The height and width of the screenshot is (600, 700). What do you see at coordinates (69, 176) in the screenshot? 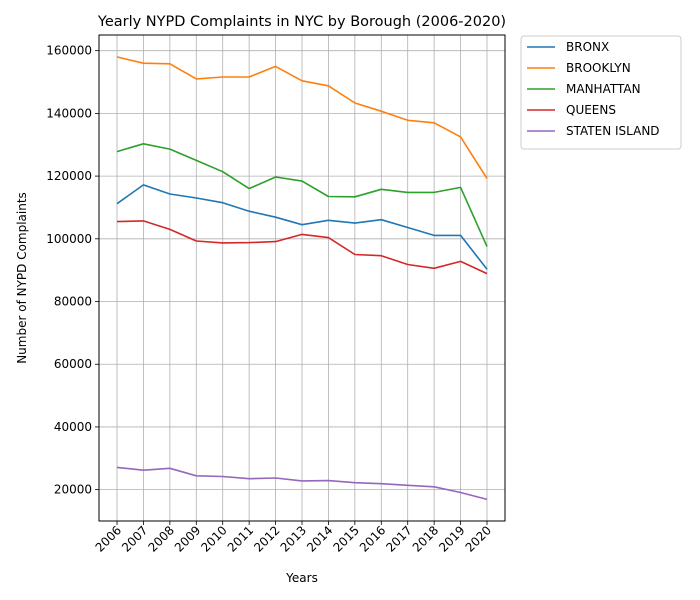
I see `y-tick-label: 120000` at bounding box center [69, 176].